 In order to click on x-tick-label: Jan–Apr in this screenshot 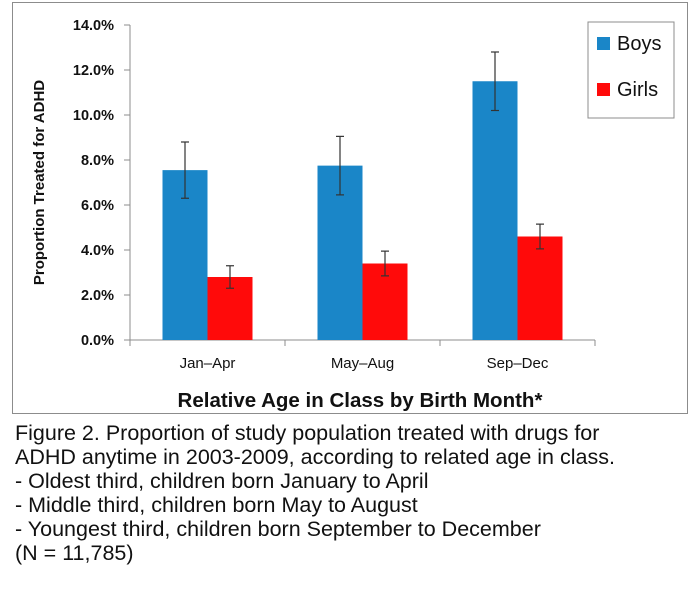, I will do `click(208, 363)`.